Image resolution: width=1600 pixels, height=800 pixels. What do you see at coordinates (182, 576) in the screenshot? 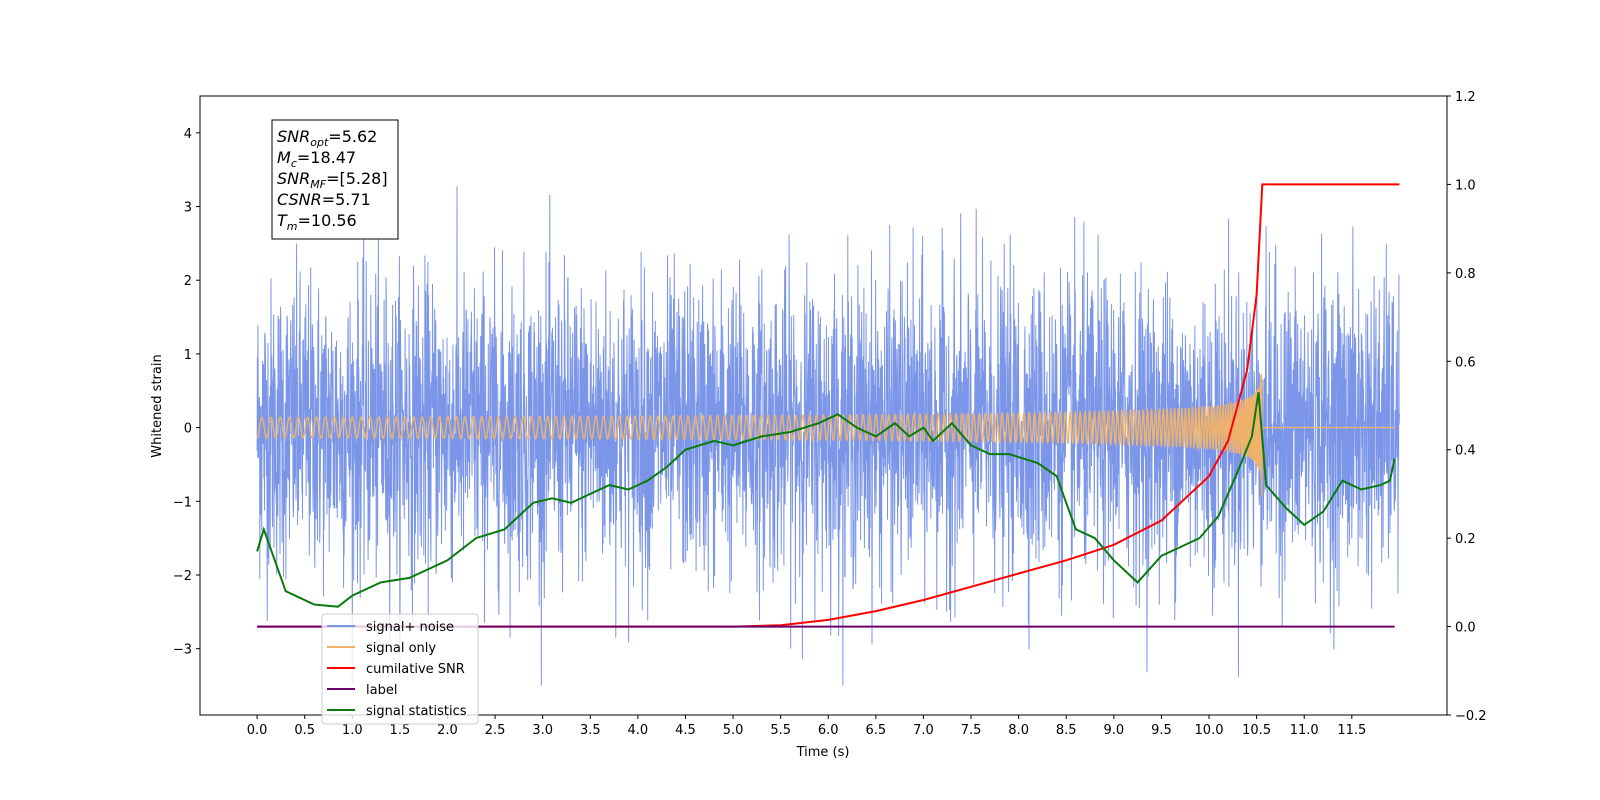
I see `y-tick-label: −2` at bounding box center [182, 576].